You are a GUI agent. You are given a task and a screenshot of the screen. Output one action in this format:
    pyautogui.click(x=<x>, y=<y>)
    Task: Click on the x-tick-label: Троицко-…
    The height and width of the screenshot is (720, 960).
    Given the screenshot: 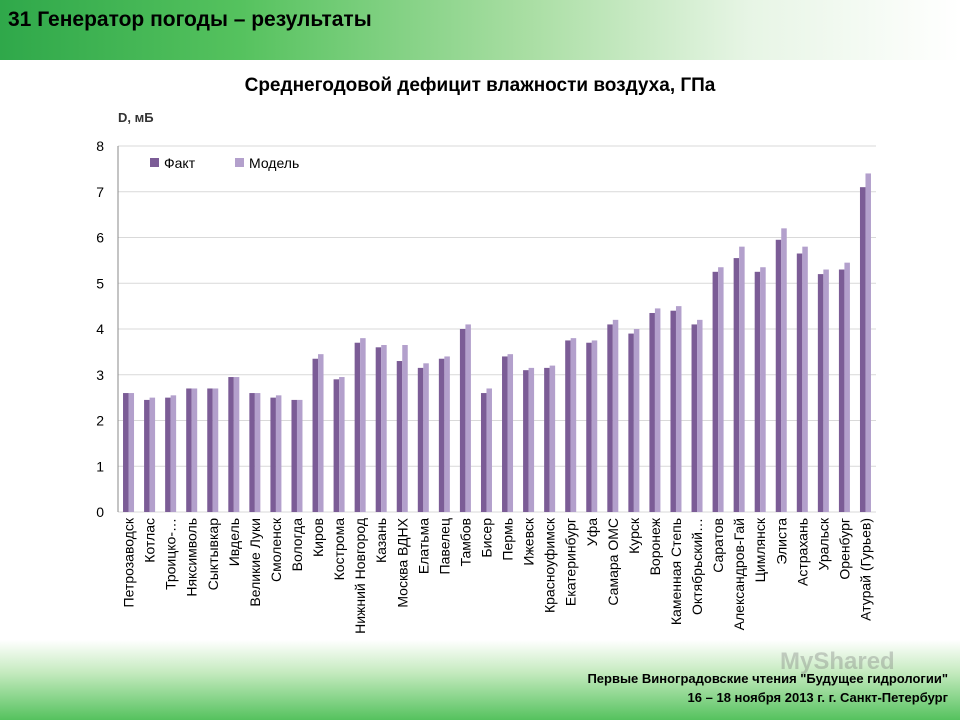 What is the action you would take?
    pyautogui.click(x=171, y=554)
    